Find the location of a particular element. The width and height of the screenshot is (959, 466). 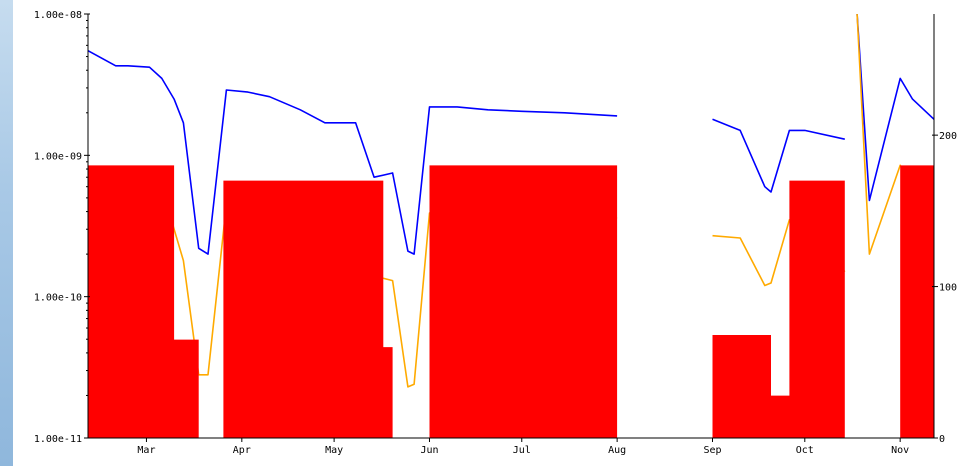

y-tick-label: 1.00e-11 is located at coordinates (58, 439).